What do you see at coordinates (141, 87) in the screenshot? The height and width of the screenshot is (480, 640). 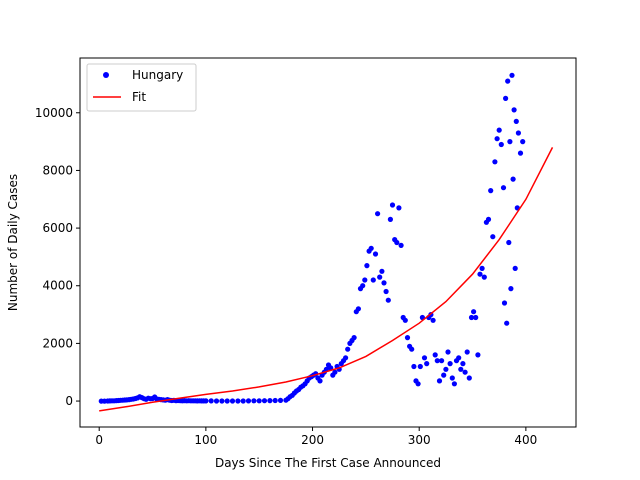 I see `legend-box` at bounding box center [141, 87].